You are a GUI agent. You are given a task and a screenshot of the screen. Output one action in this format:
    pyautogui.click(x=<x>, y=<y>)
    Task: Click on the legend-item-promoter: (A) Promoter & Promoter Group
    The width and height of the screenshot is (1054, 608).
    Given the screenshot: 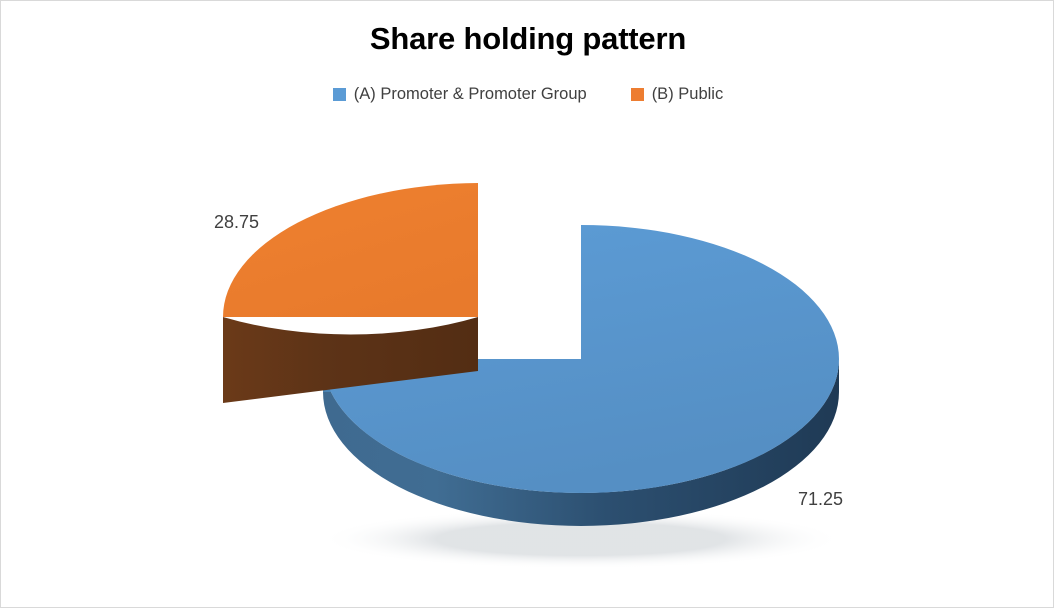 What is the action you would take?
    pyautogui.click(x=459, y=94)
    